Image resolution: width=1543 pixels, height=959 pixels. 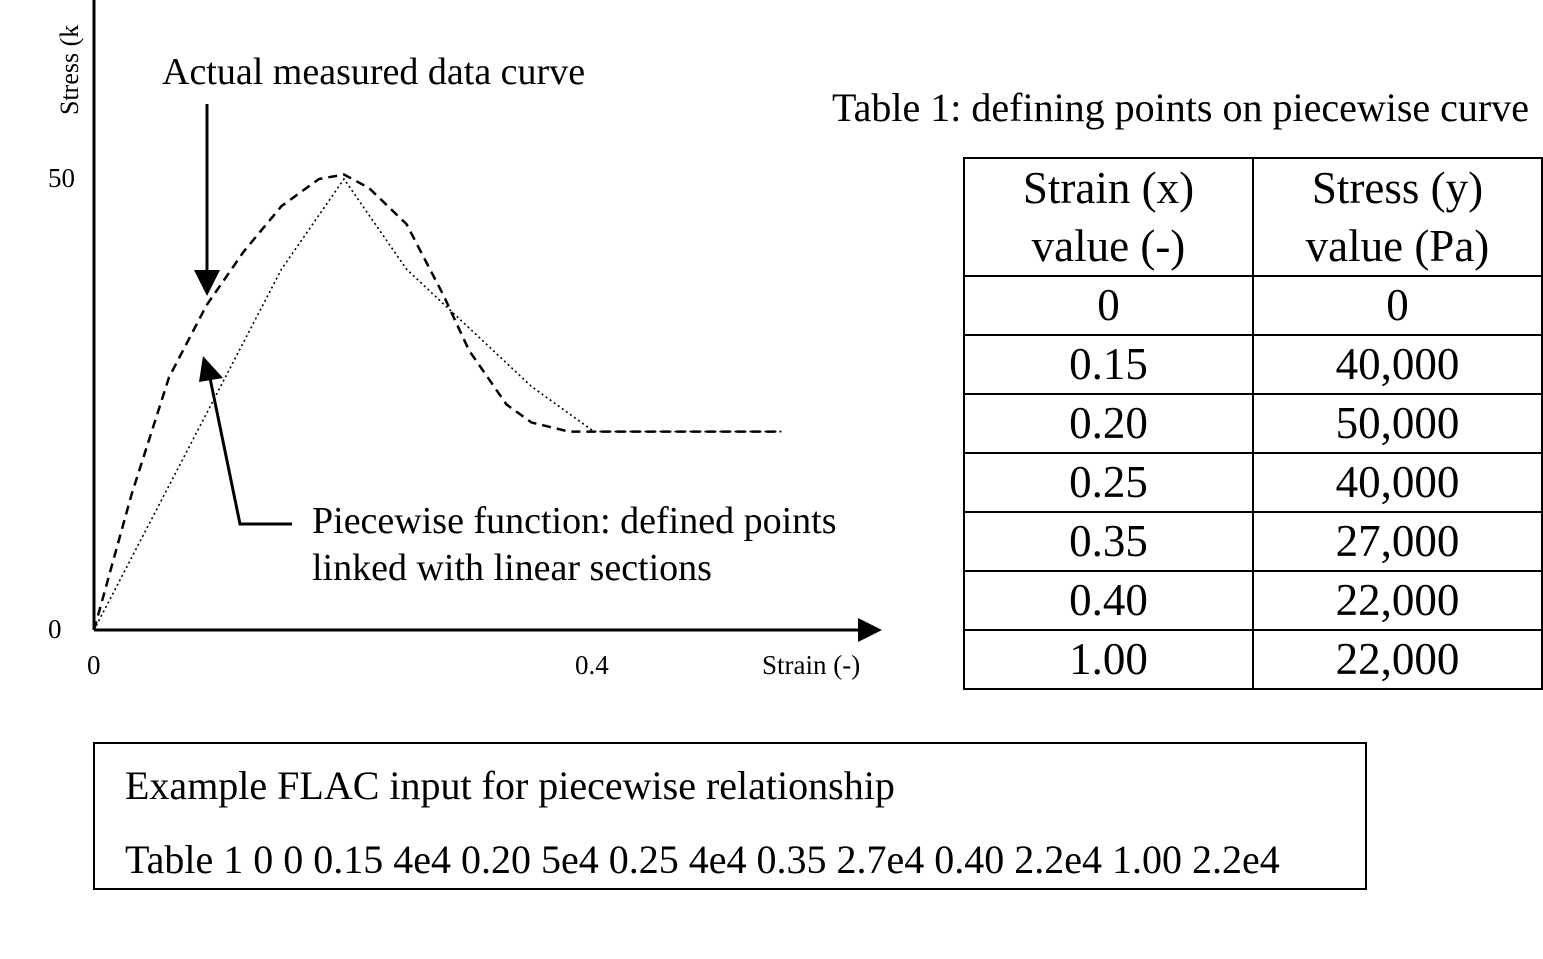 What do you see at coordinates (870, 630) in the screenshot?
I see `x-axis-arrowhead` at bounding box center [870, 630].